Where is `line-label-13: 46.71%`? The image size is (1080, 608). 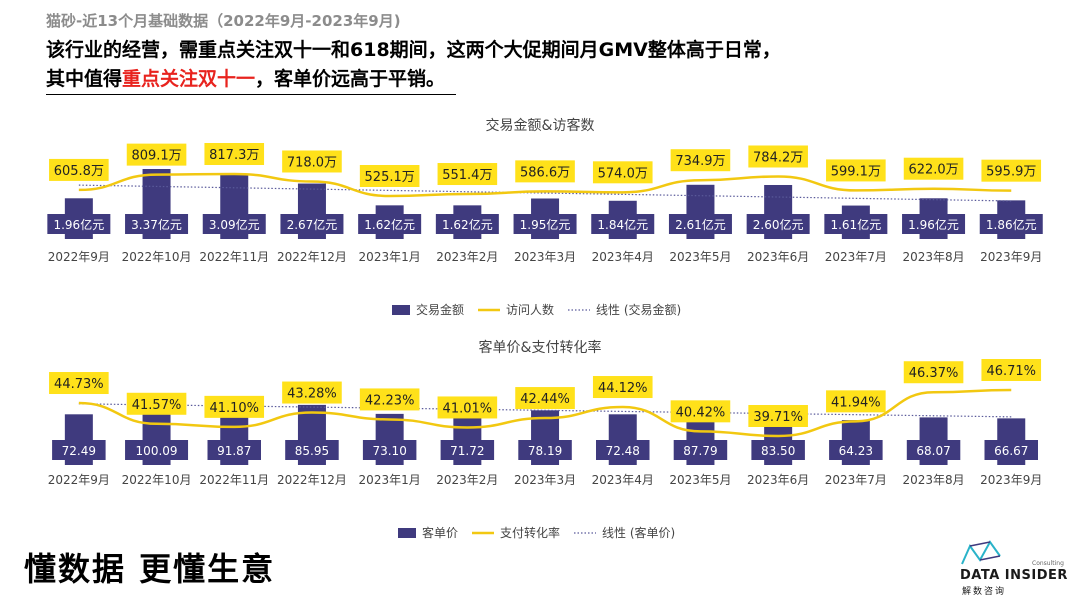 line-label-13: 46.71% is located at coordinates (1011, 371).